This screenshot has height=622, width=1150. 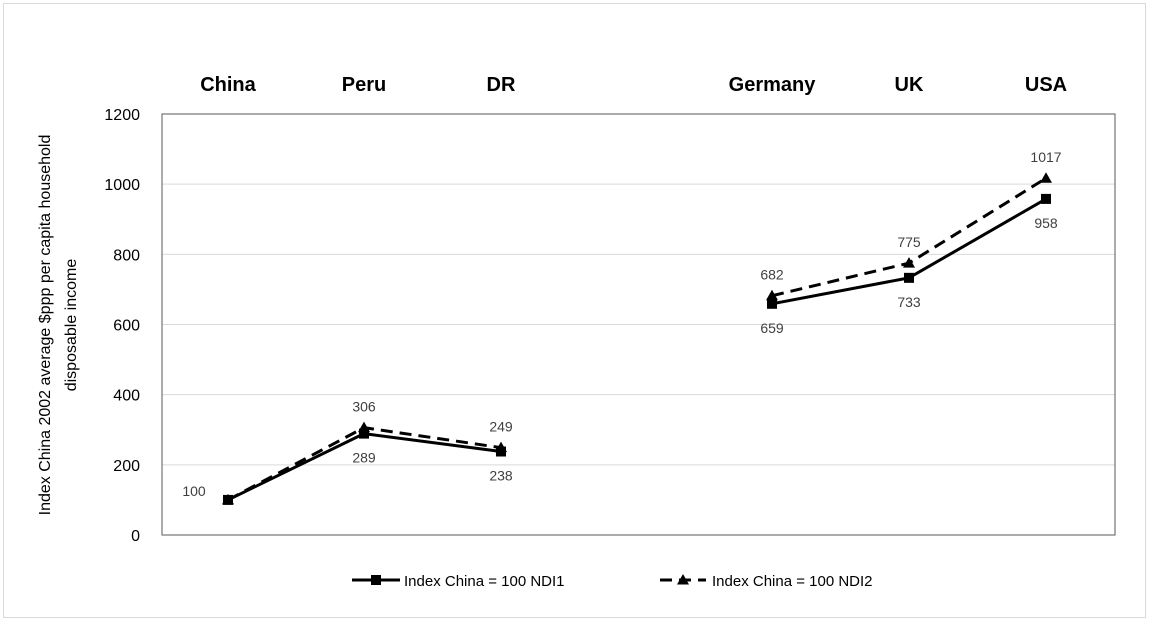 I want to click on y-tick-label: 800, so click(x=126, y=255).